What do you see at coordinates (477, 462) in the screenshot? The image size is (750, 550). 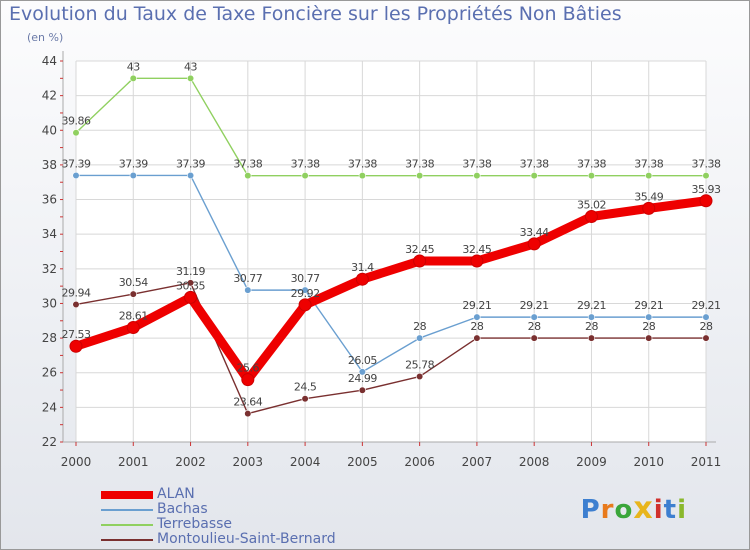 I see `x-tick-label: 2007` at bounding box center [477, 462].